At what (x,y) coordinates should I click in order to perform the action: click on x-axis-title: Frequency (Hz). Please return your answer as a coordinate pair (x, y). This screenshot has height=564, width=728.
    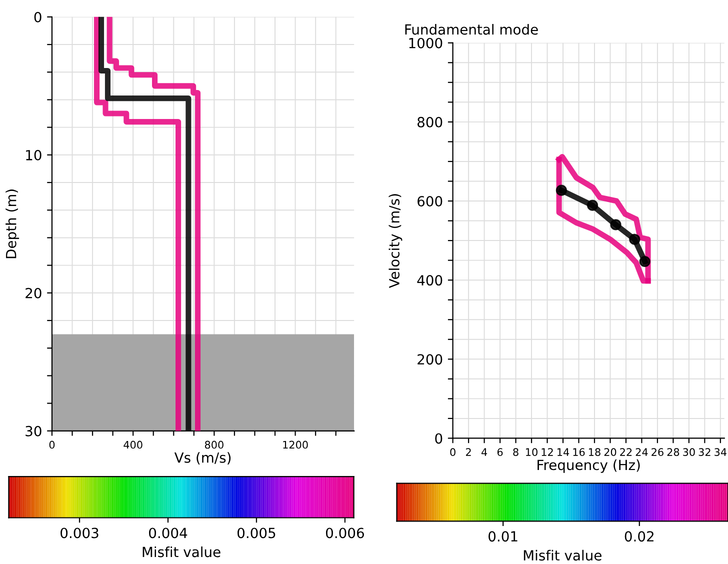
    Looking at the image, I should click on (589, 466).